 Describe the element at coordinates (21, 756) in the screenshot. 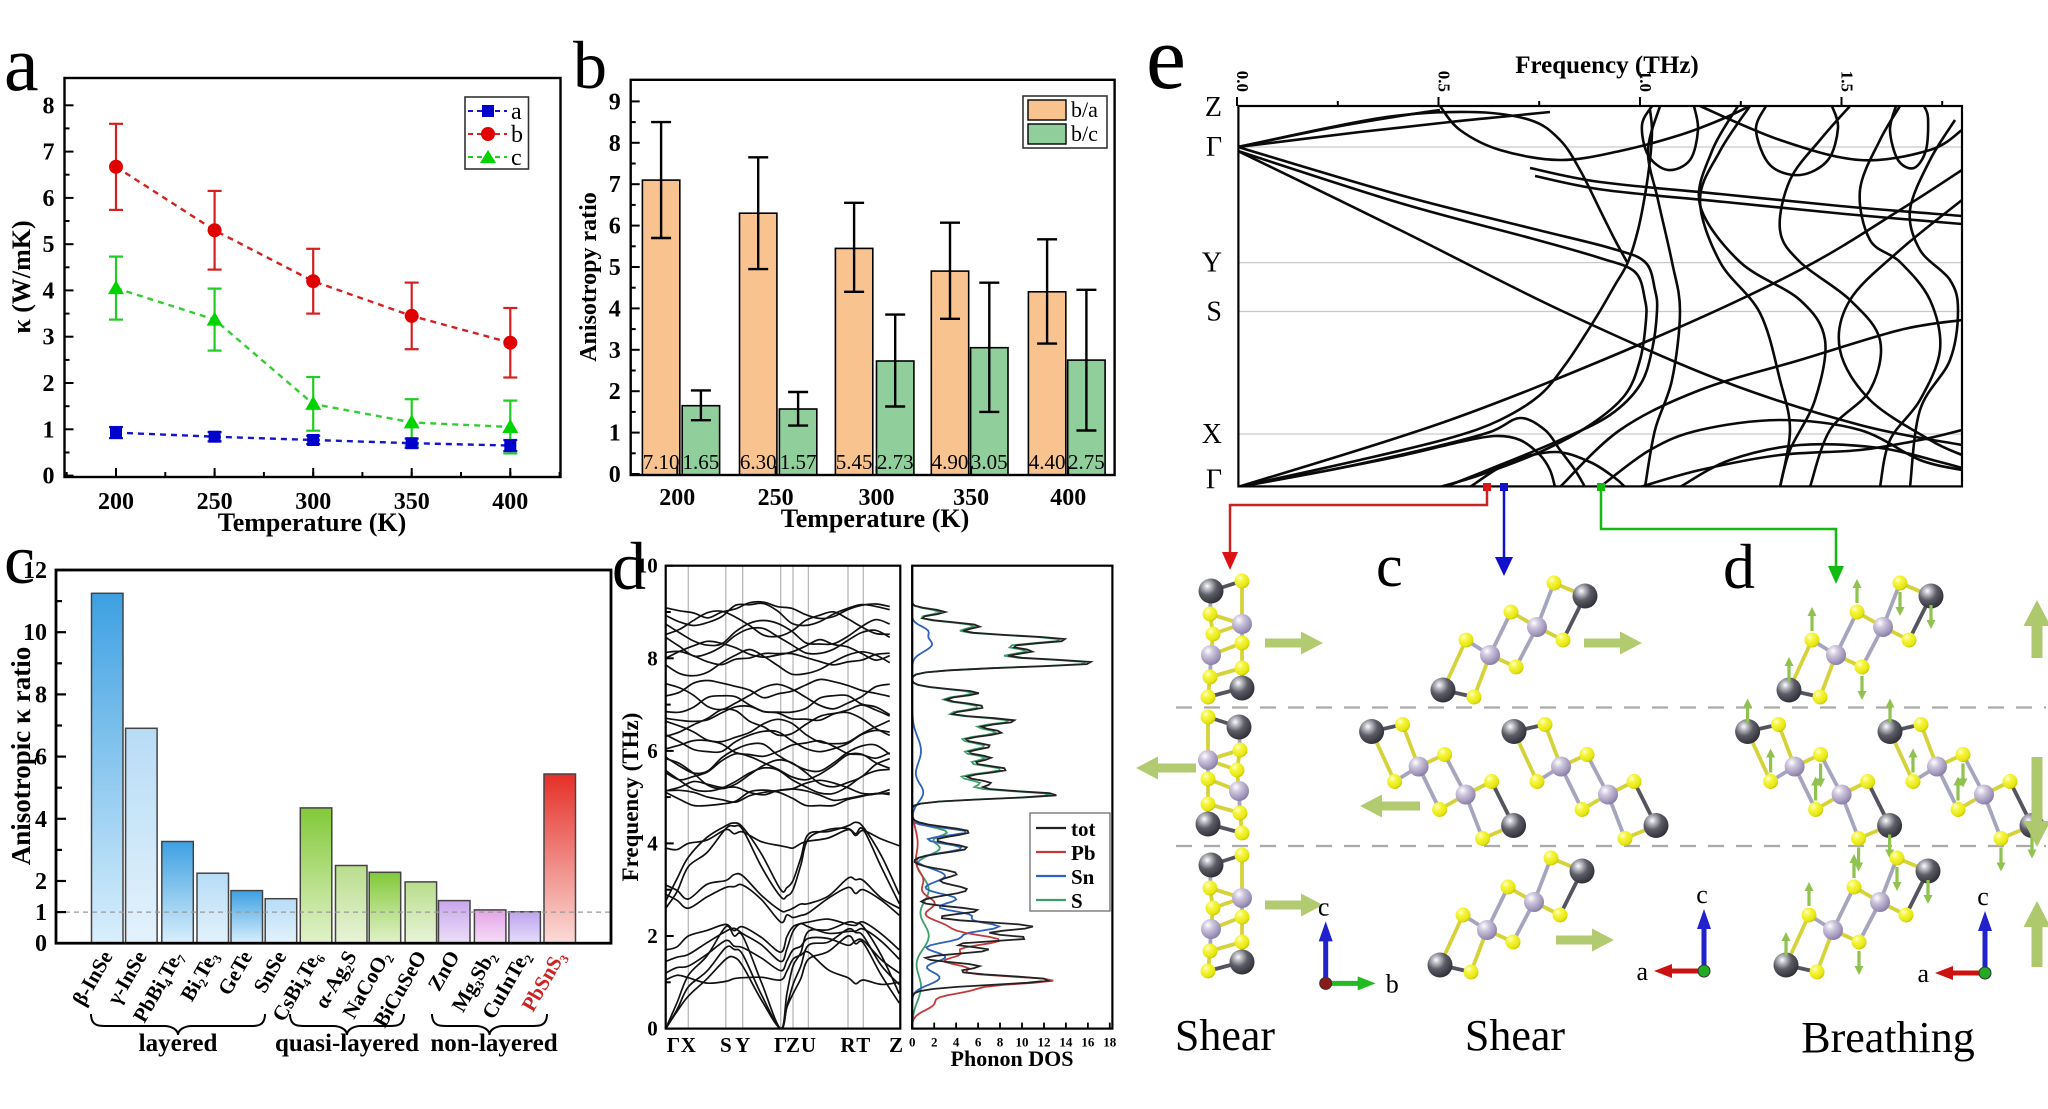

I see `svg-text: Anisotropic κ ratio` at that location.